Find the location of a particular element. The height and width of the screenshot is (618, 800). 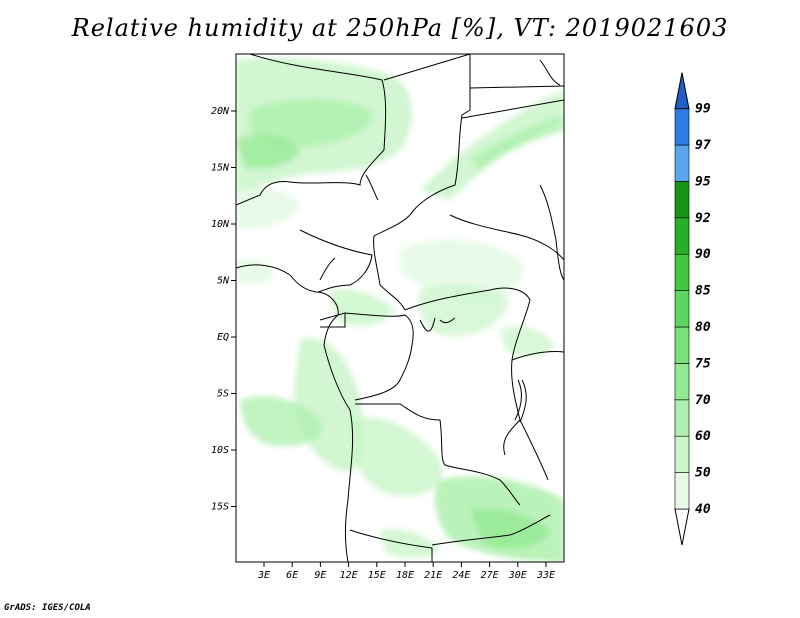

colorbar-label: 92 is located at coordinates (703, 218).